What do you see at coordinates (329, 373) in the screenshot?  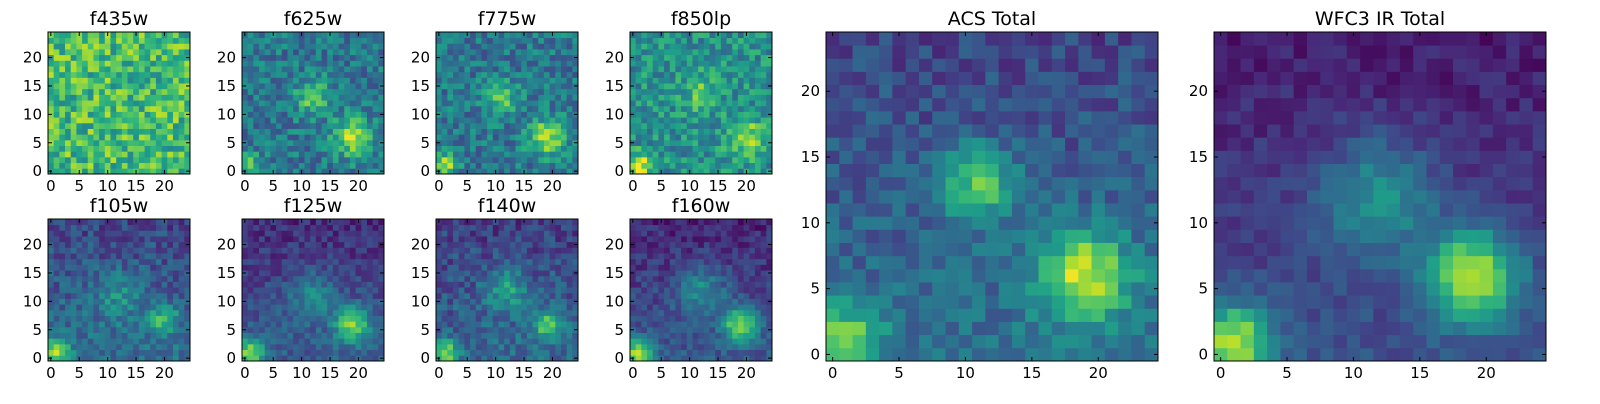 I see `x-tick-label: 15` at bounding box center [329, 373].